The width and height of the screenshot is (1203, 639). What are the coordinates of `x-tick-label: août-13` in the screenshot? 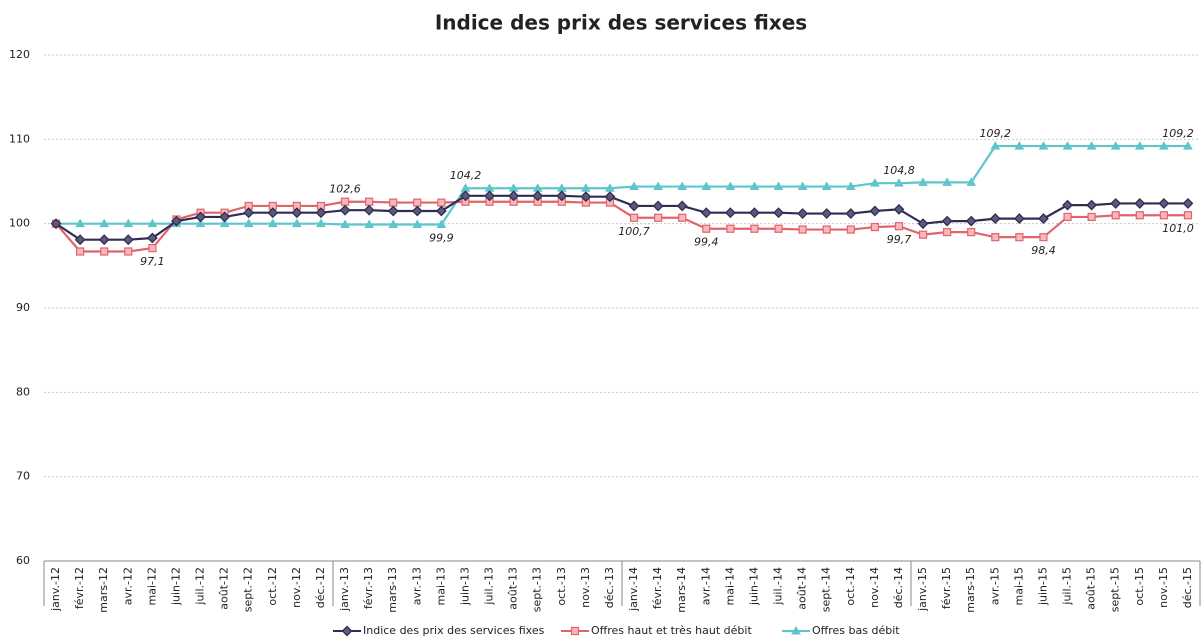 It's located at (513, 588).